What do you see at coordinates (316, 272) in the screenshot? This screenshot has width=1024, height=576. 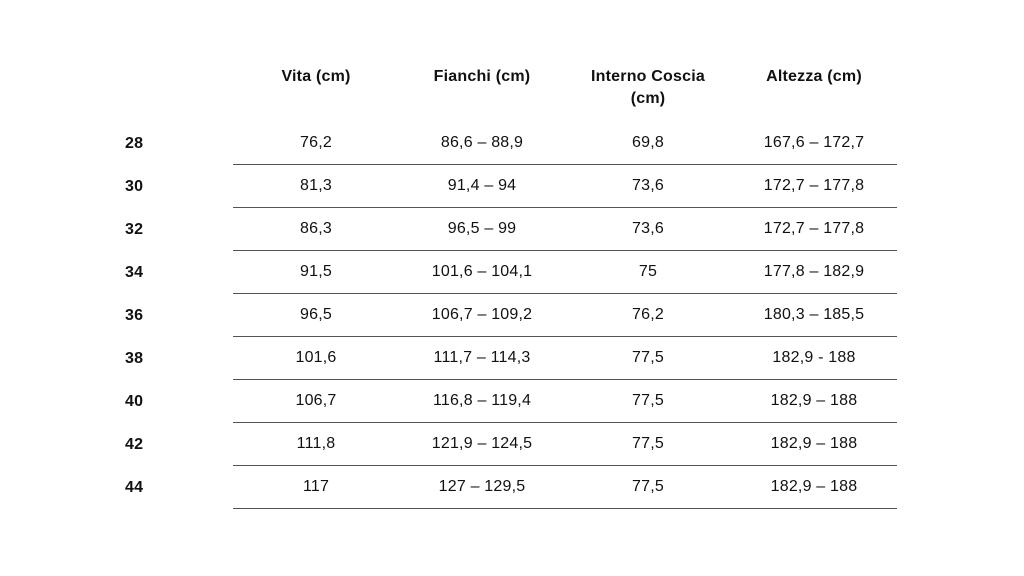 I see `value-cell: 91,5` at bounding box center [316, 272].